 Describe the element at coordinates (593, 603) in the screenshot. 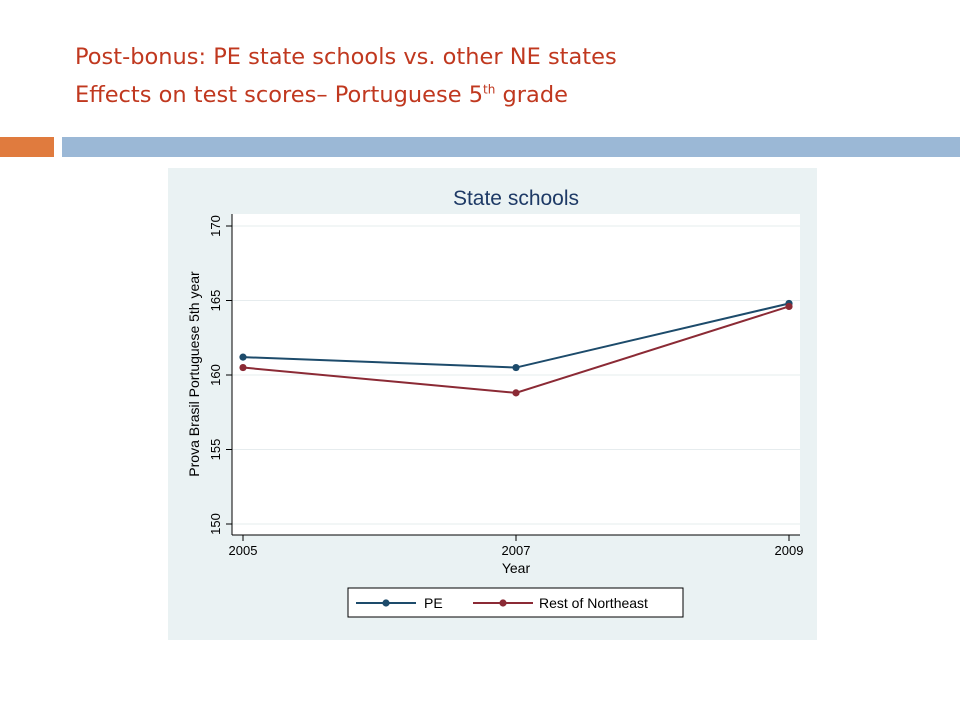

I see `legend-label-1: Rest of Northeast` at that location.